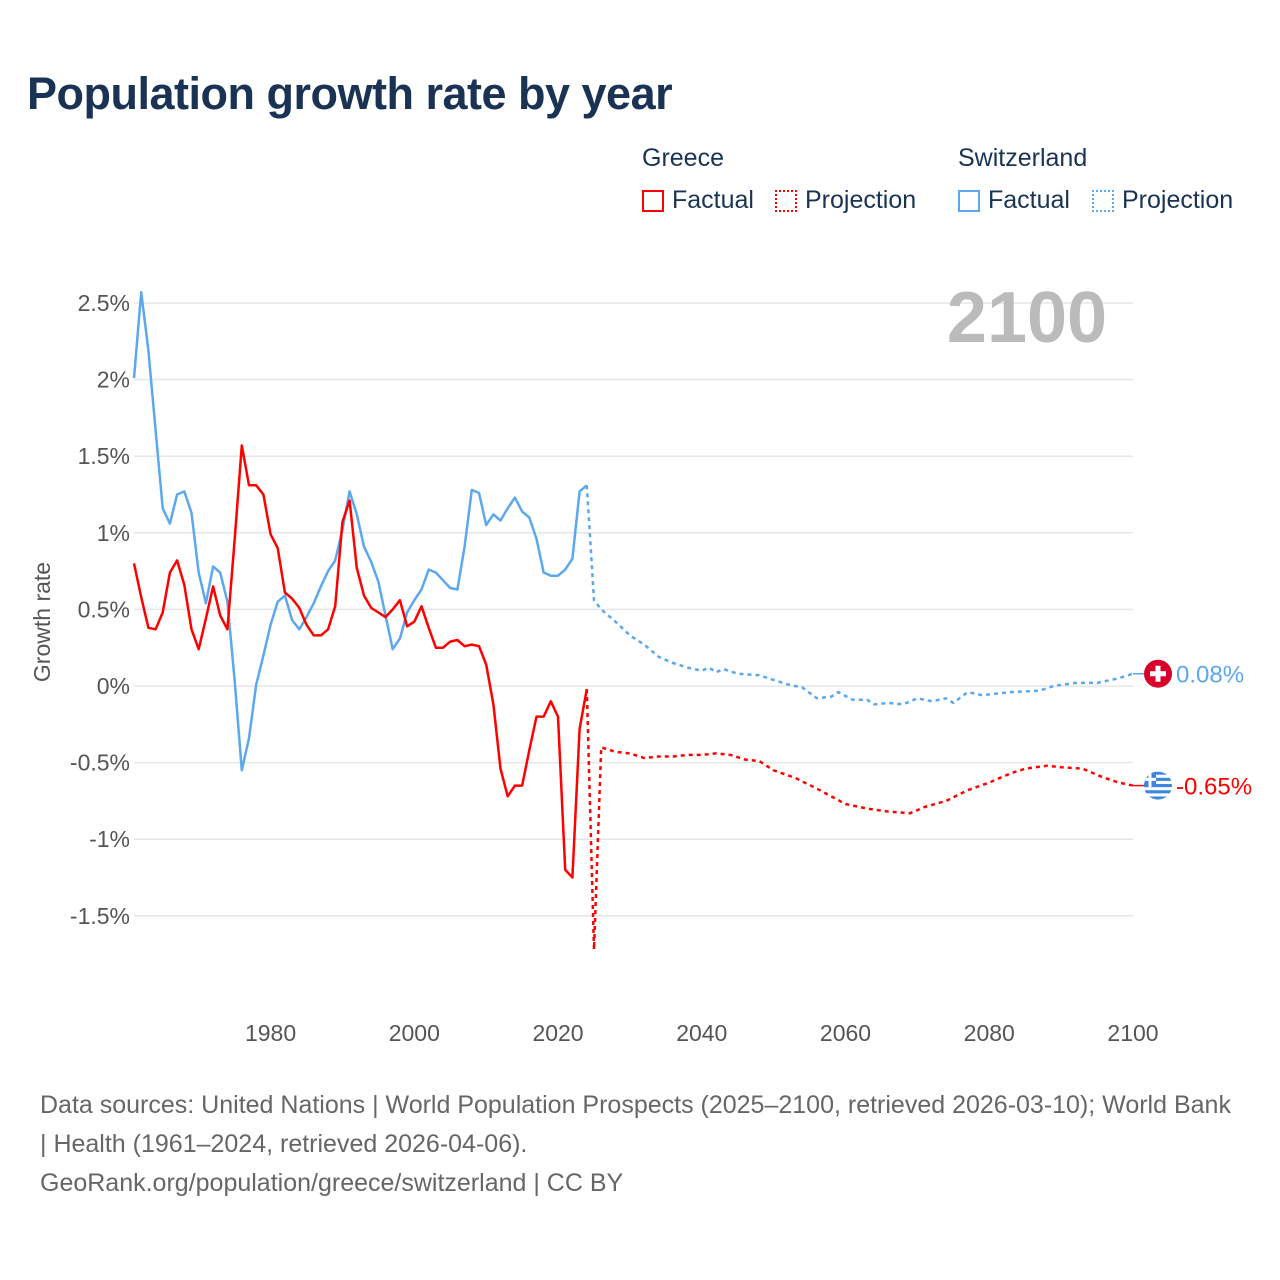 The width and height of the screenshot is (1280, 1280). Describe the element at coordinates (270, 1033) in the screenshot. I see `x-tick-label: 1980` at that location.